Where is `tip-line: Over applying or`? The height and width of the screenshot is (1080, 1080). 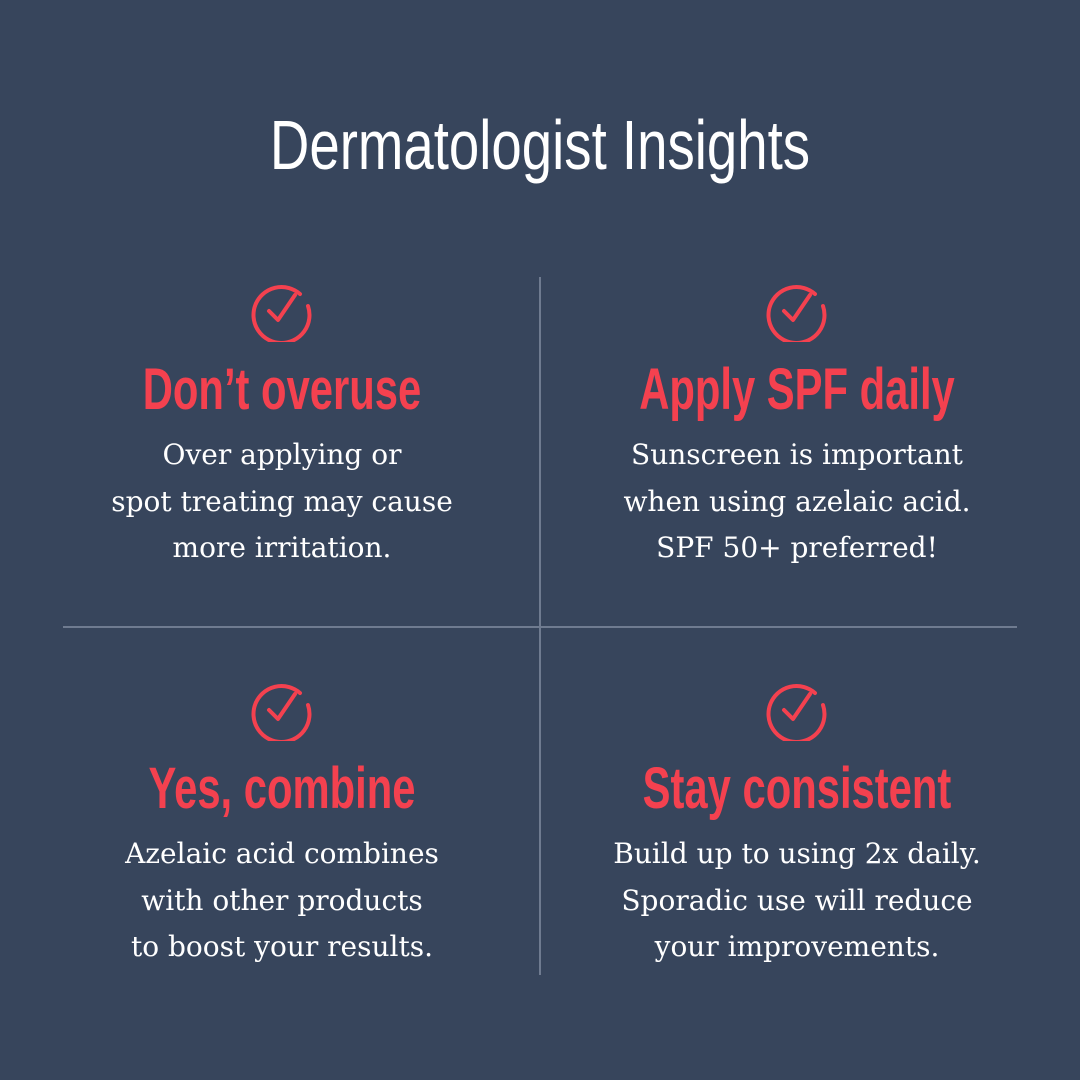 tip-line: Over applying or is located at coordinates (282, 454).